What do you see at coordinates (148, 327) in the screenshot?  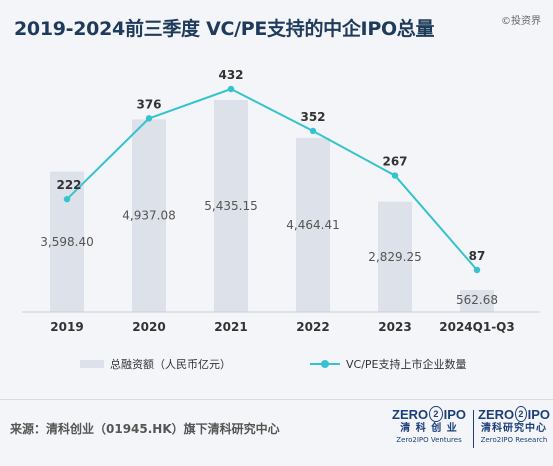 I see `x-tick-2020: 2020` at bounding box center [148, 327].